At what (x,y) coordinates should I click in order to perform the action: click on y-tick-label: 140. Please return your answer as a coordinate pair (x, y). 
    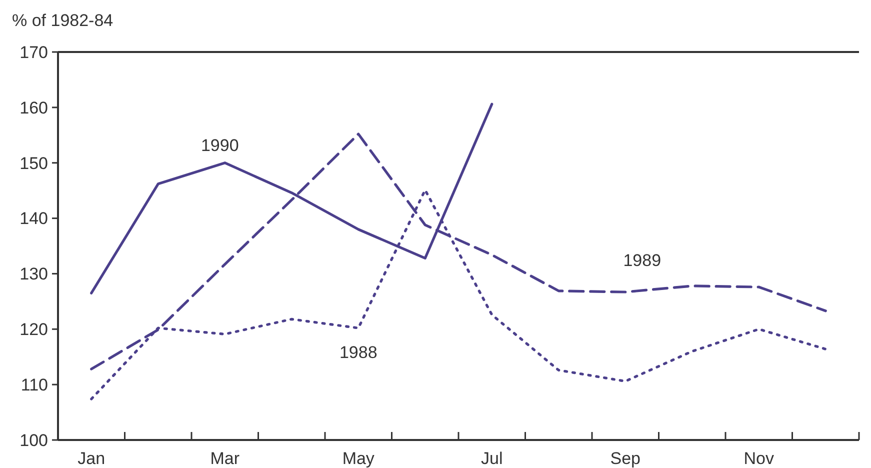
    Looking at the image, I should click on (34, 218).